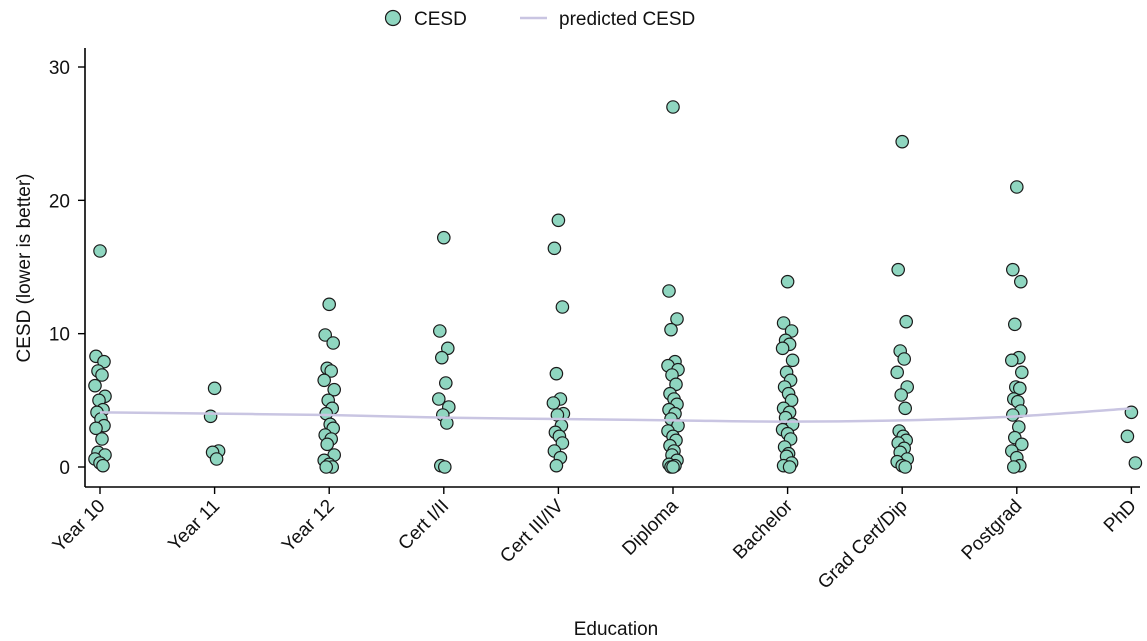  Describe the element at coordinates (308, 526) in the screenshot. I see `x-tick-label: Year 12` at that location.